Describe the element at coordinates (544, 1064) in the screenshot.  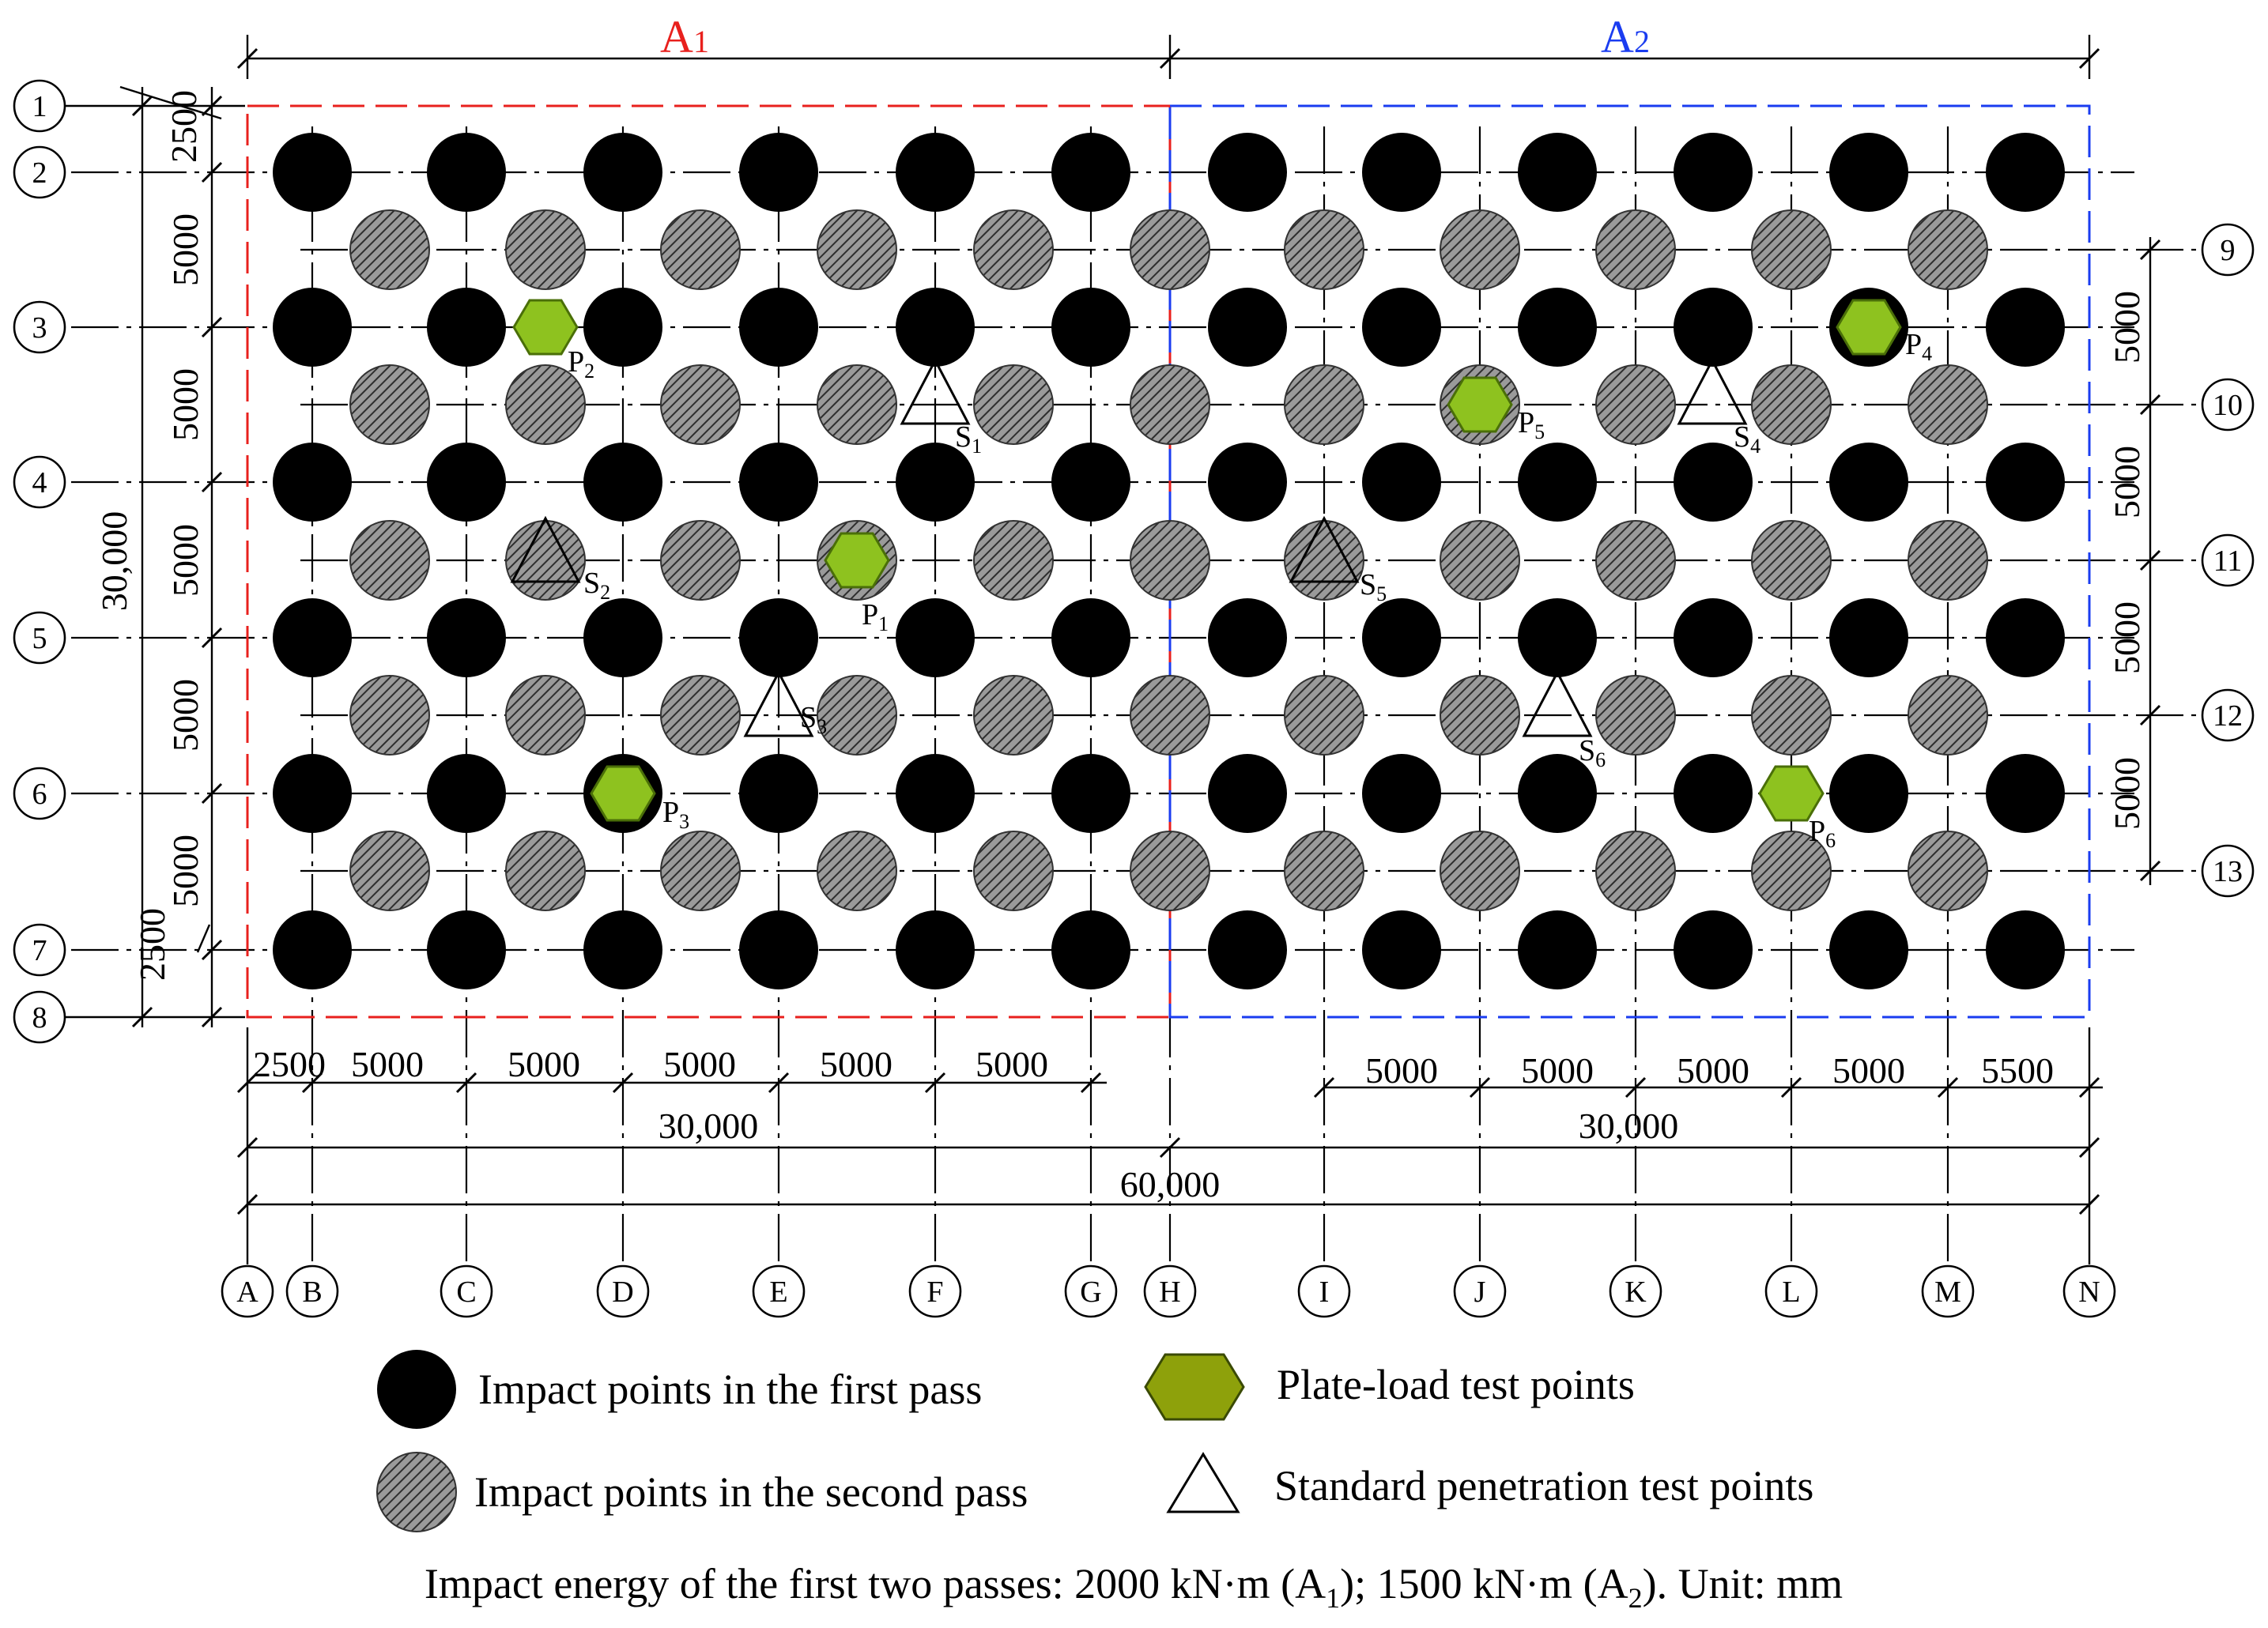
I see `dim-bottom-a1-3: 5000` at that location.